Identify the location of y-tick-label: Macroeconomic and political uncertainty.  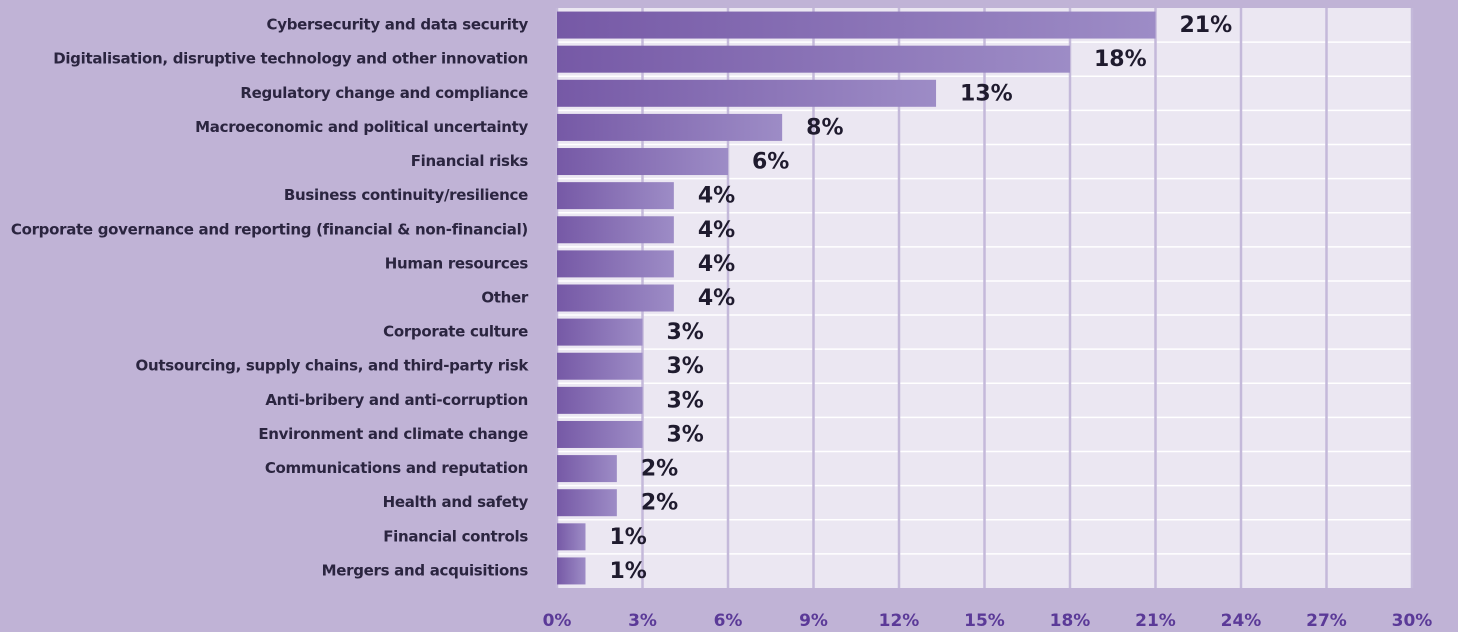
(361, 127).